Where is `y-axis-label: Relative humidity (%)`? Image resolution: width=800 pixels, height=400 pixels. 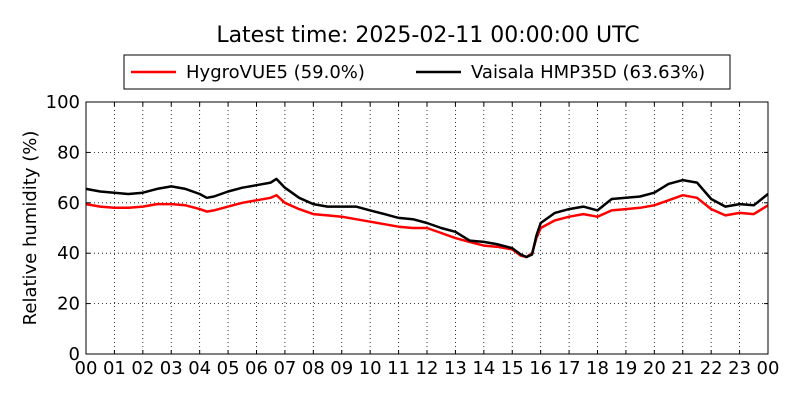
y-axis-label: Relative humidity (%) is located at coordinates (30, 228).